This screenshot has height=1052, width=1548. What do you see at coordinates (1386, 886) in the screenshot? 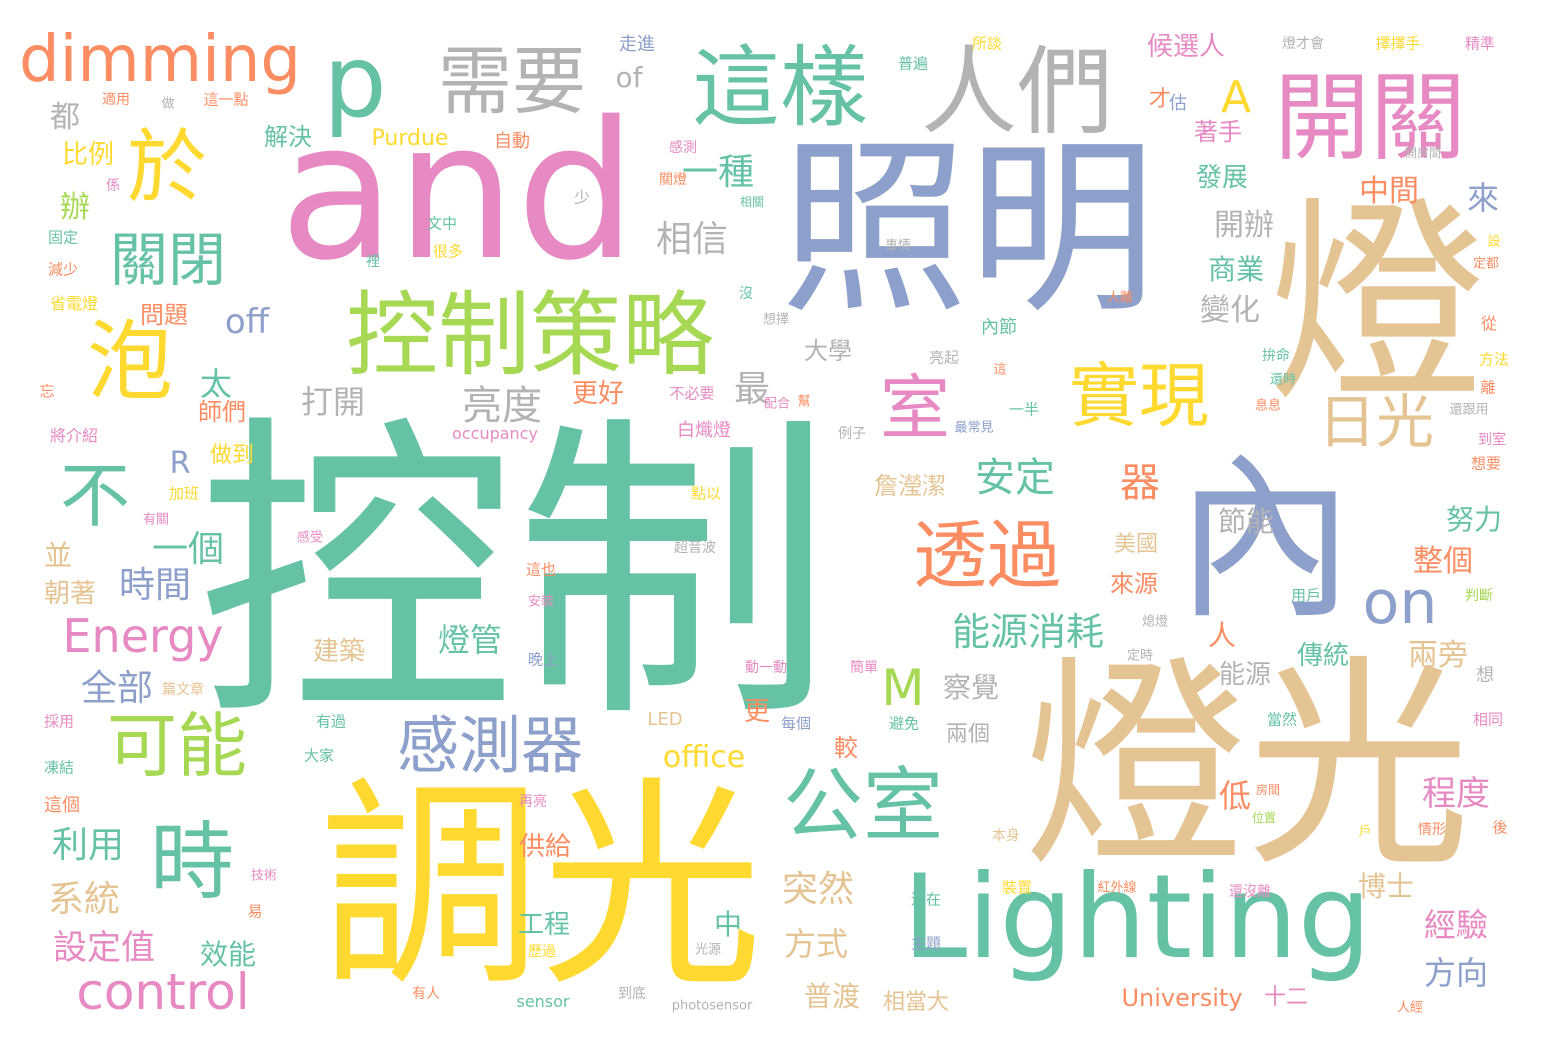
I see `word-cloud-word: 博士` at bounding box center [1386, 886].